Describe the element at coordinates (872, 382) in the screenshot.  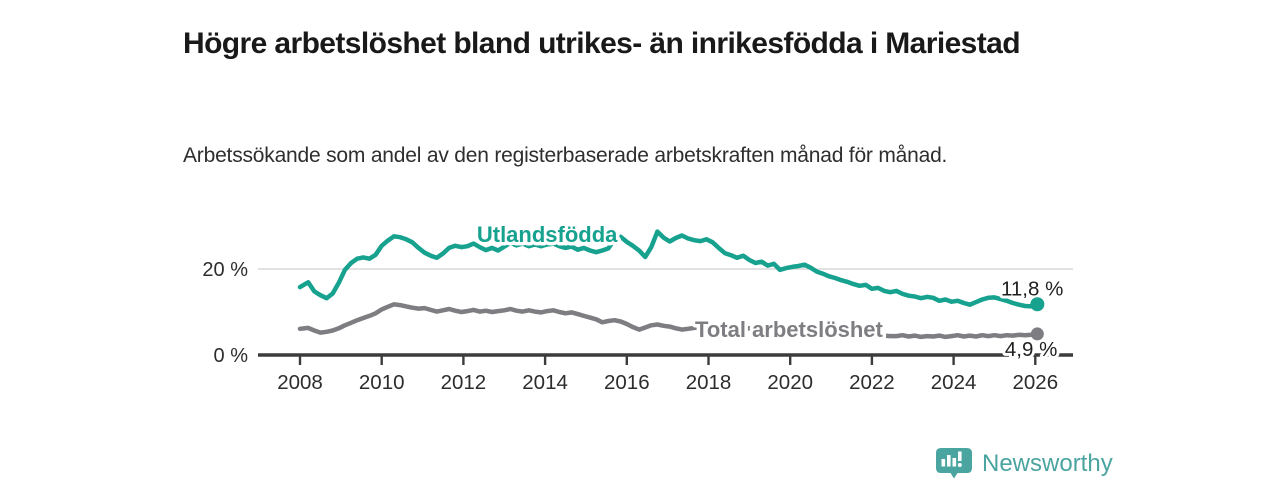
I see `x-tick-label-2022: 2022` at that location.